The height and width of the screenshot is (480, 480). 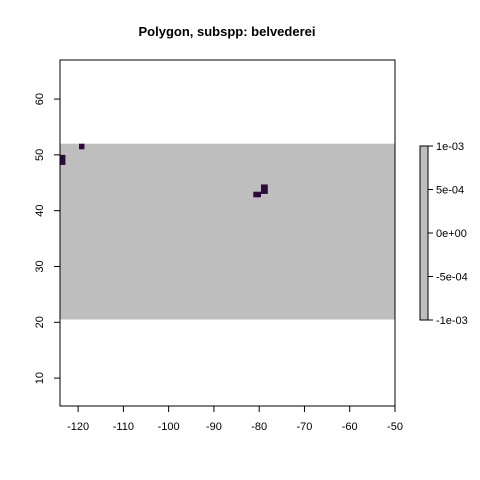 I want to click on legend-bar, so click(x=424, y=233).